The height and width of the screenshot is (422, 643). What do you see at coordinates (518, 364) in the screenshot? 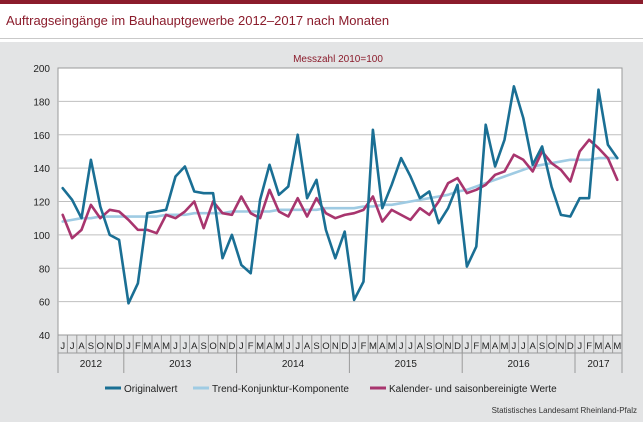
I see `year-label: 2016` at bounding box center [518, 364].